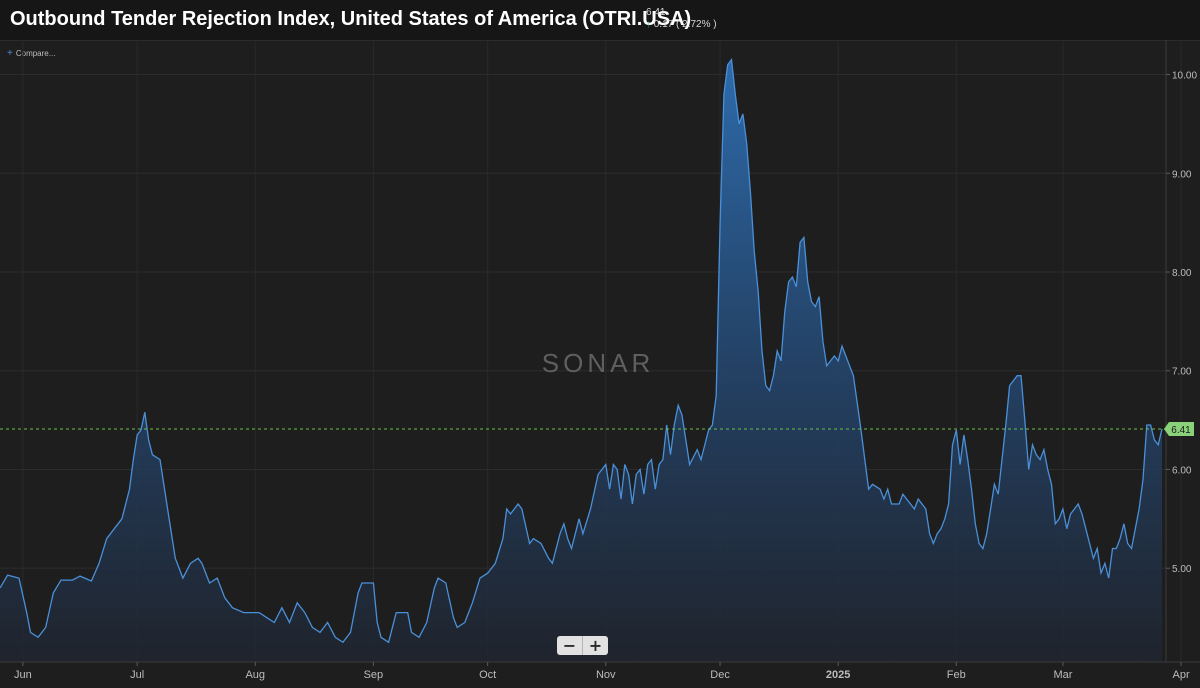 This screenshot has width=1200, height=688. Describe the element at coordinates (1184, 76) in the screenshot. I see `y-tick-label: 10.00` at that location.